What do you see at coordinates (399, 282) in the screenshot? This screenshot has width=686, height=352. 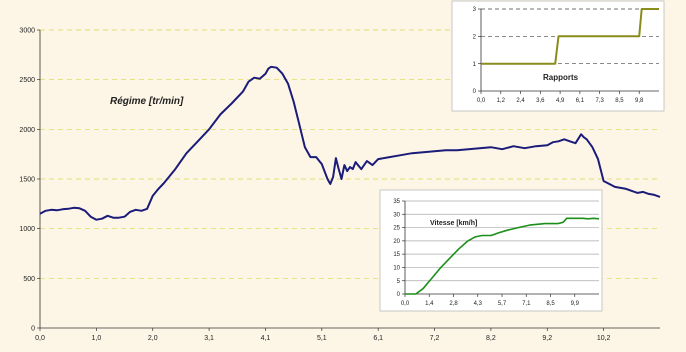 I see `vitesse-y-tick-label: 5` at bounding box center [399, 282].